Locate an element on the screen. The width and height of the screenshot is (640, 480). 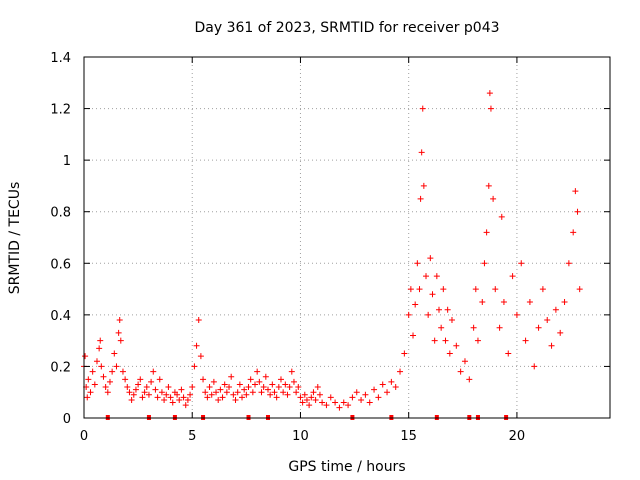
x-axis-label: GPS time / hours is located at coordinates (346, 467).